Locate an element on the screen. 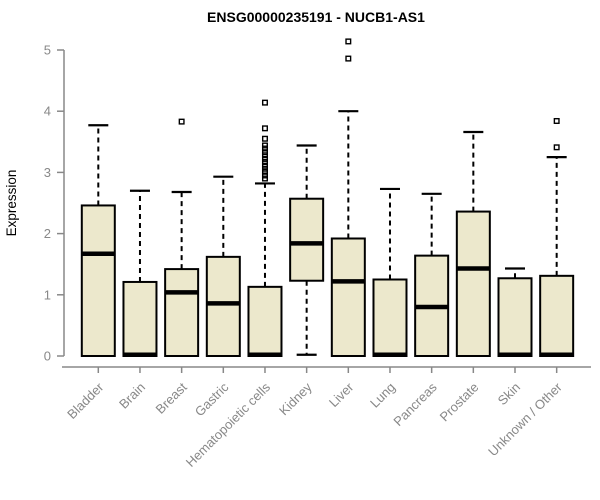  box-group-bladder is located at coordinates (98, 240).